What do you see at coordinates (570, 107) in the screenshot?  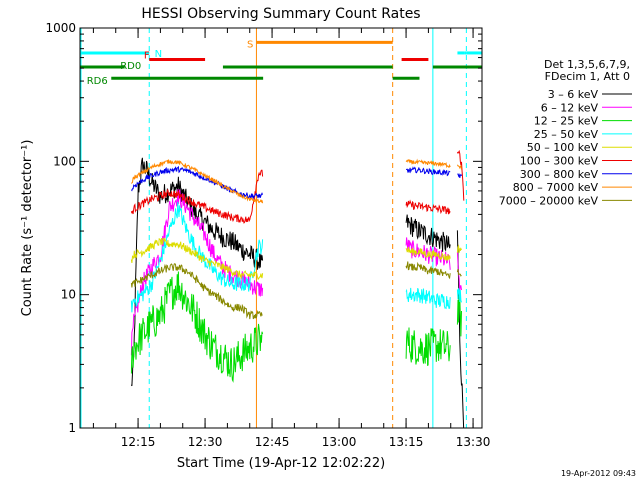 I see `legend-label: 6 – 12 keV` at bounding box center [570, 107].